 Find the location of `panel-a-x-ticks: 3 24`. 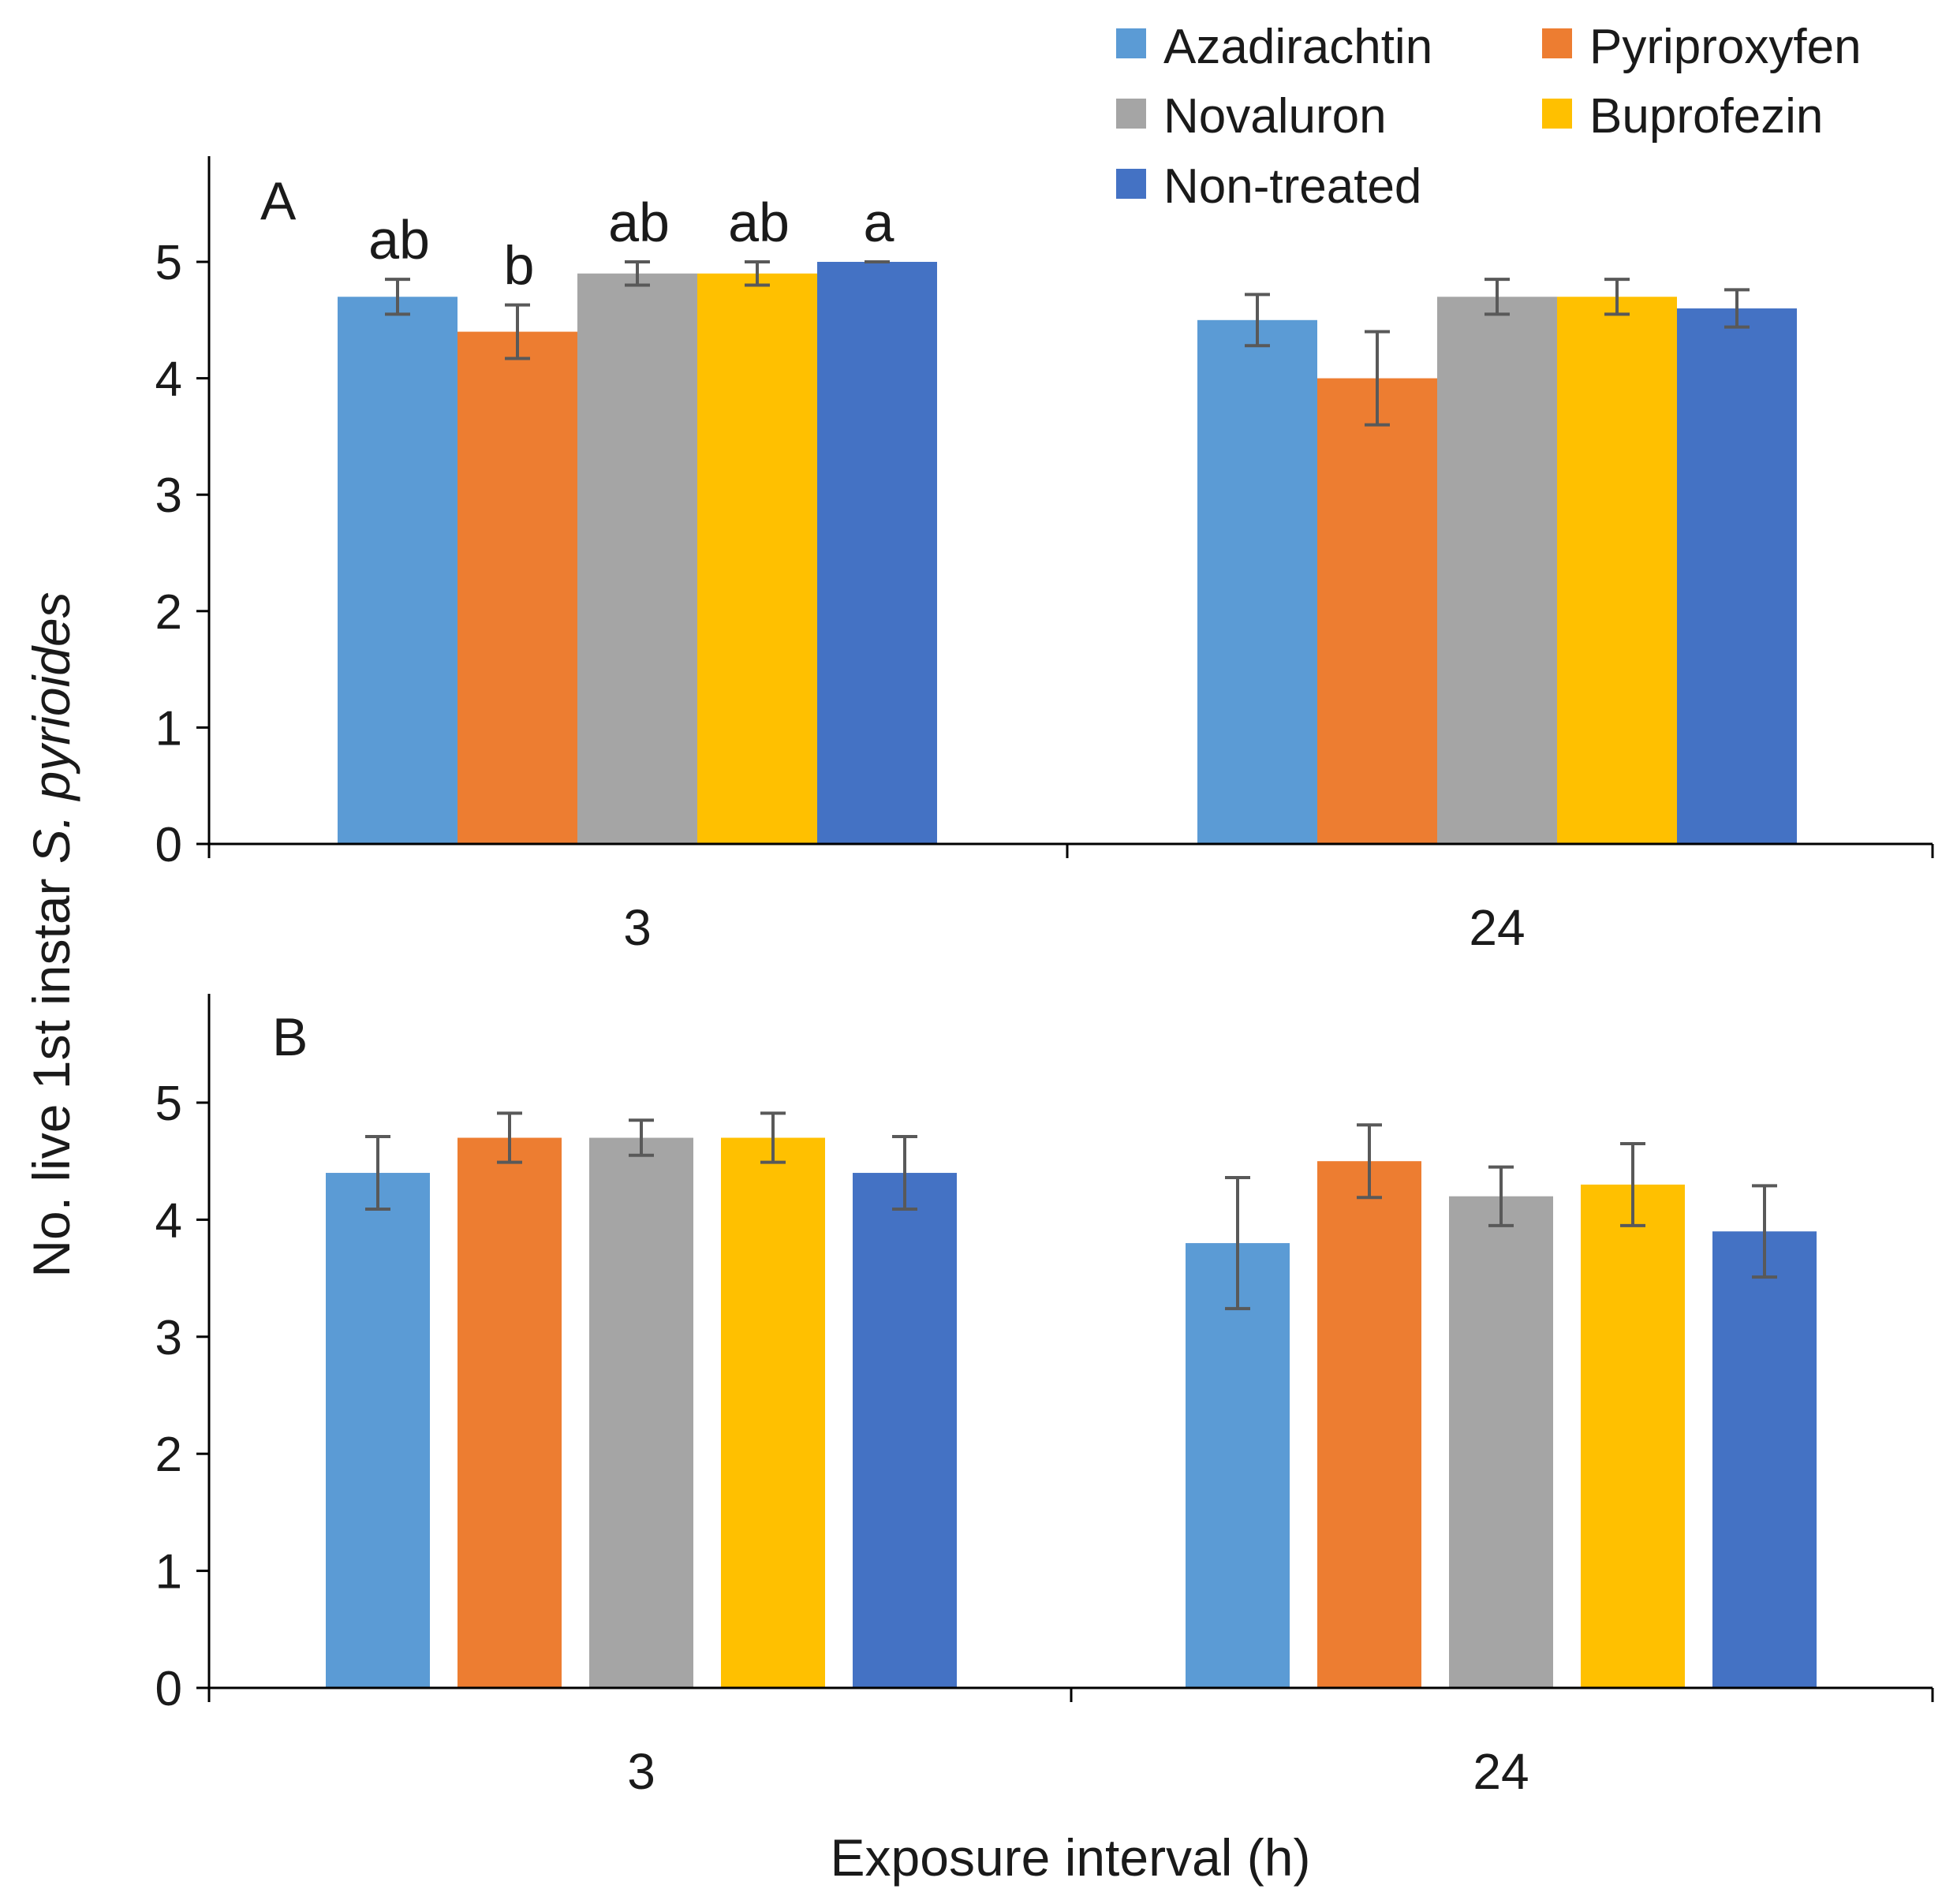

panel-a-x-ticks: 3 24 is located at coordinates (1070, 900).